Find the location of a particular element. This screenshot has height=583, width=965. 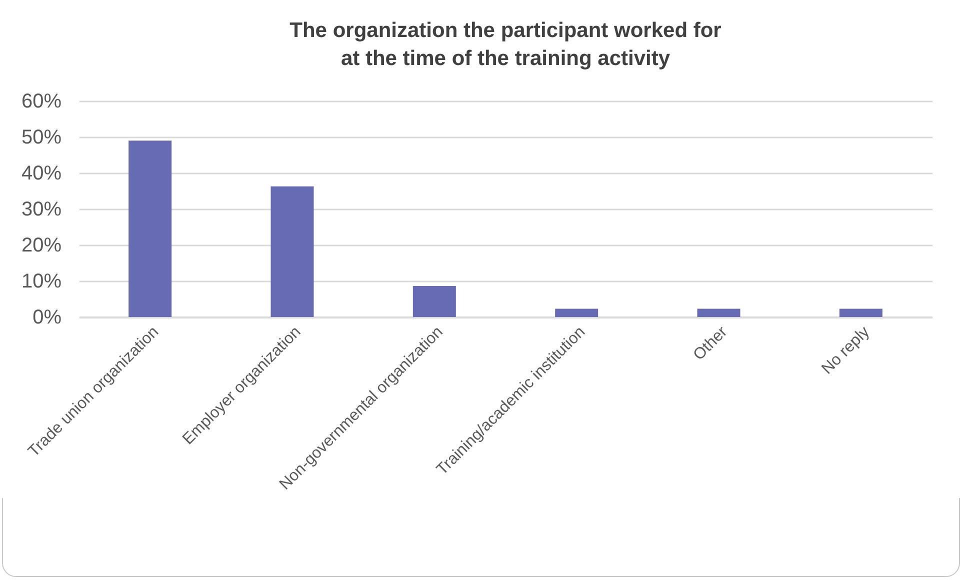

chart-title: The organization the participant worked for at the time of the training activity is located at coordinates (506, 44).